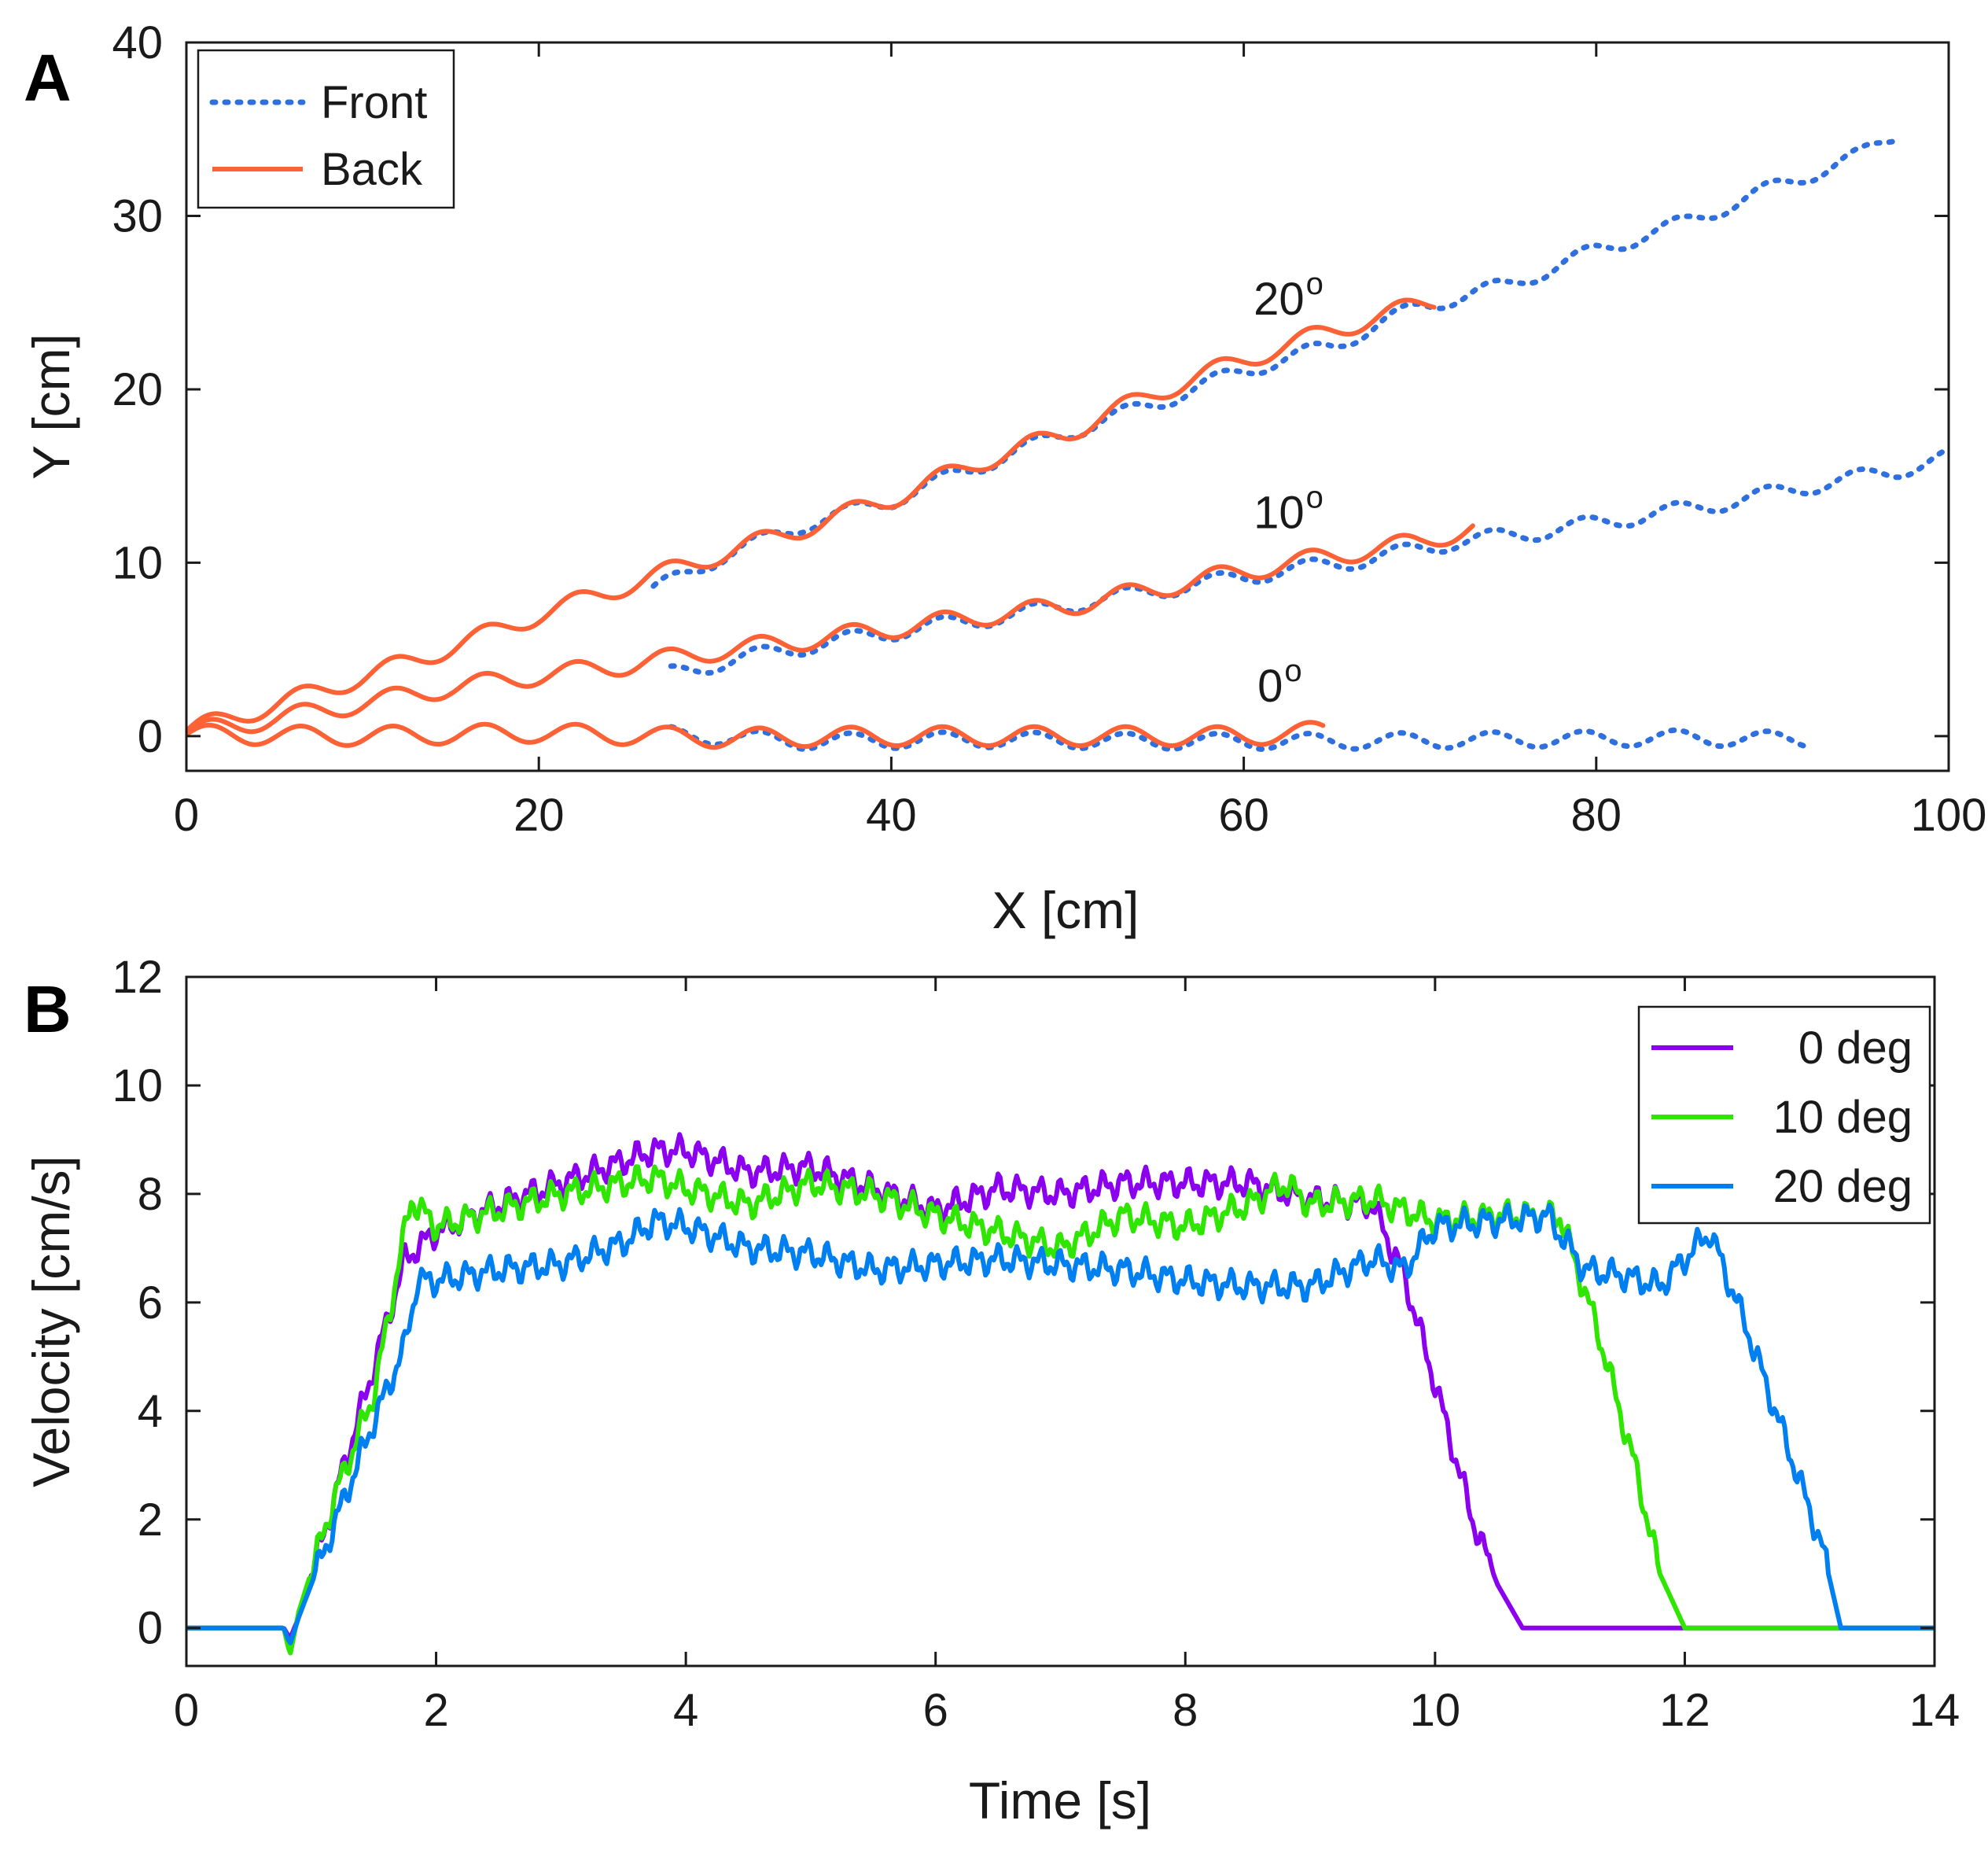  What do you see at coordinates (48, 1009) in the screenshot?
I see `panel-letter: B` at bounding box center [48, 1009].